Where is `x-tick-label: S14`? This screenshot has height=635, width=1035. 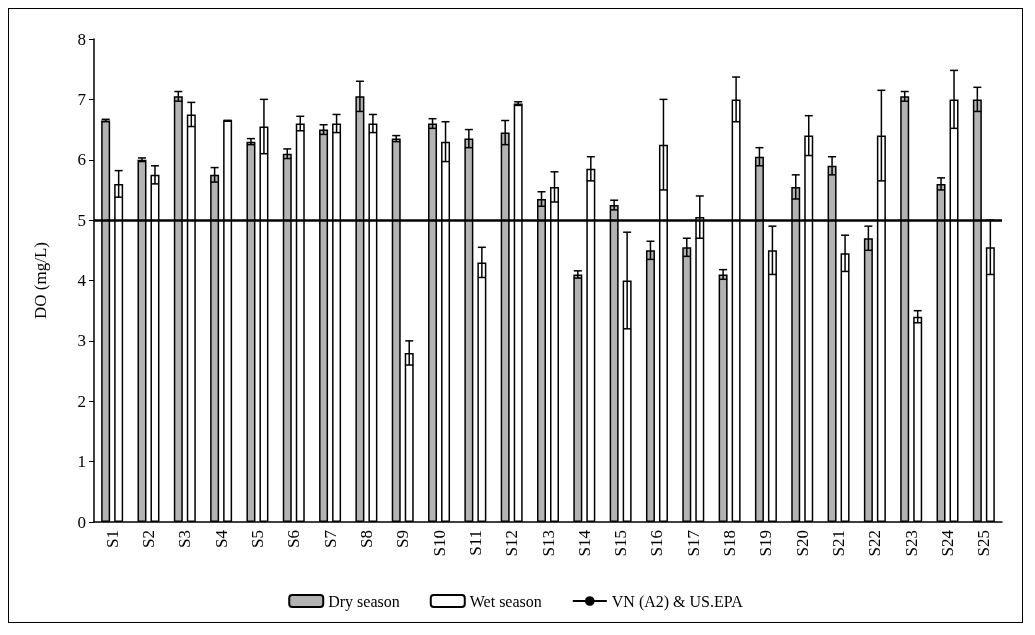
x-tick-label: S14 is located at coordinates (584, 543).